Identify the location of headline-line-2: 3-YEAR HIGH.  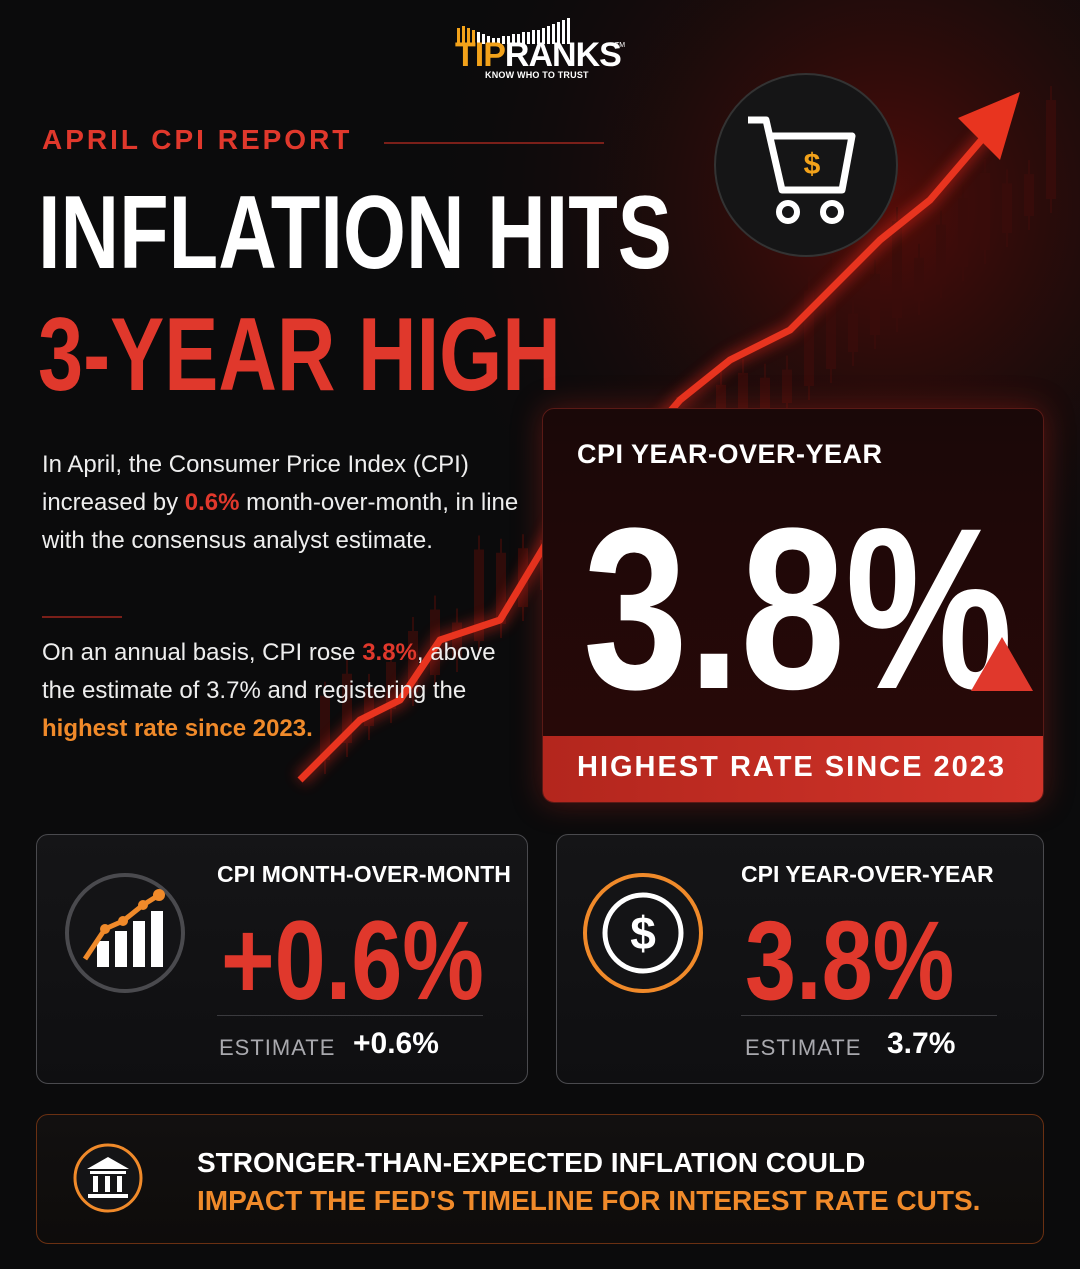
(299, 355).